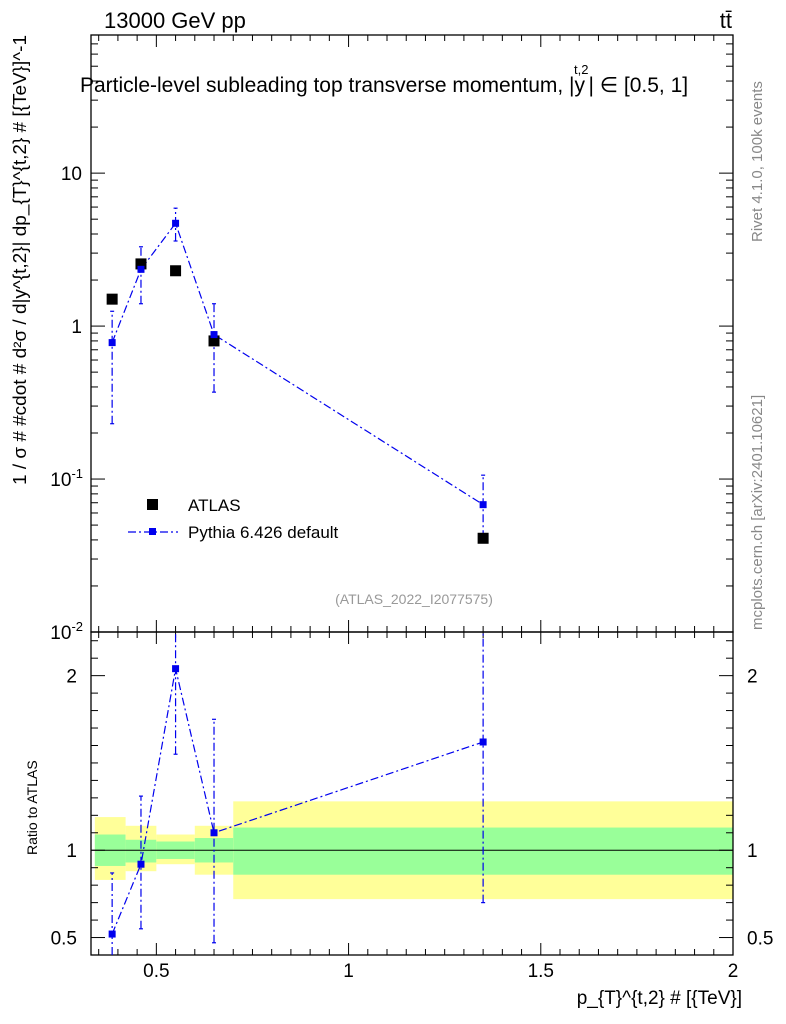 The width and height of the screenshot is (786, 1024). Describe the element at coordinates (638, 85) in the screenshot. I see `title-range: | ∈ [0.5, 1]` at that location.